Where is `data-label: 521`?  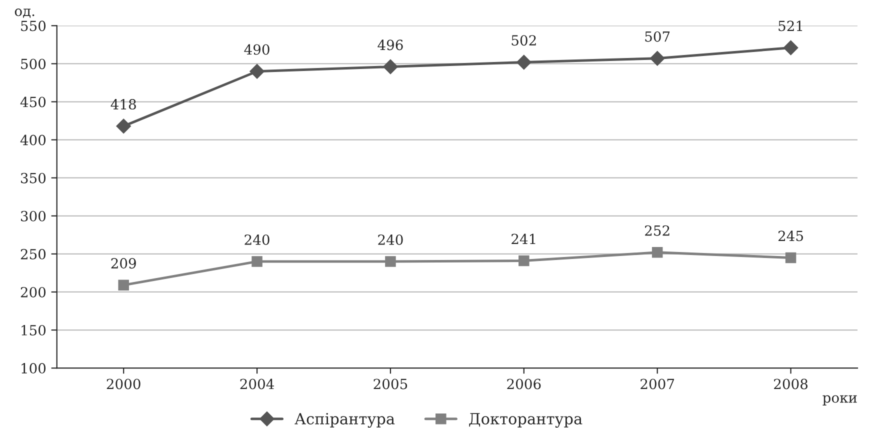
data-label: 521 is located at coordinates (790, 26).